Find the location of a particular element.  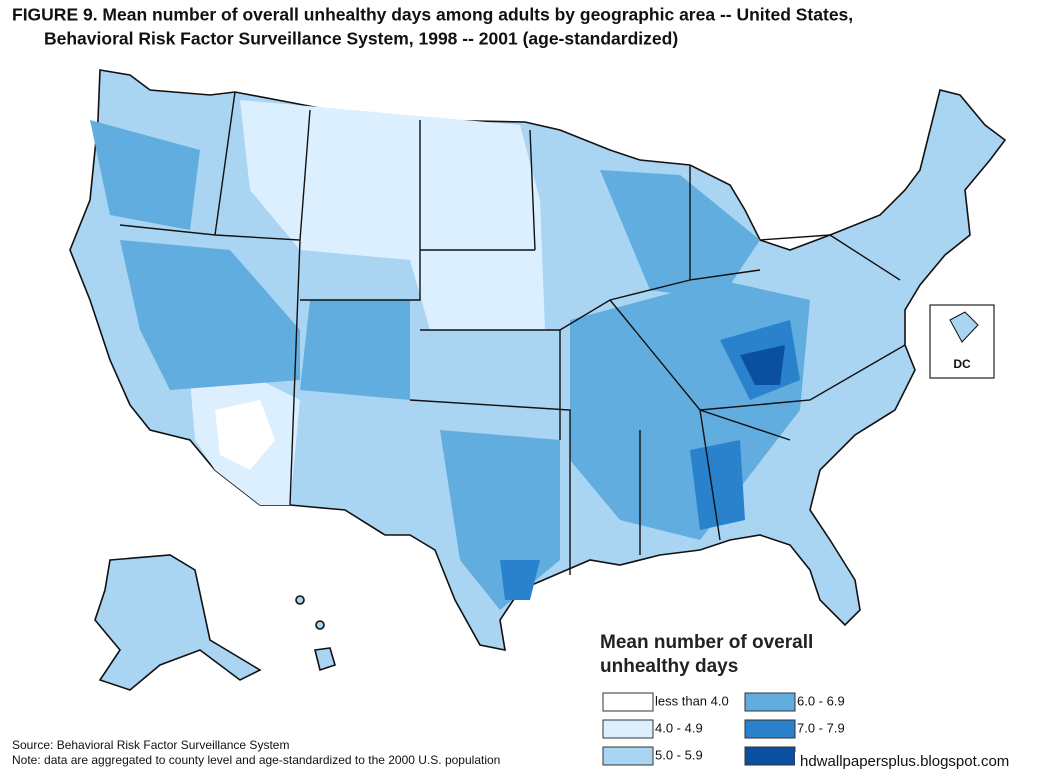

dc-label: DC is located at coordinates (962, 364).